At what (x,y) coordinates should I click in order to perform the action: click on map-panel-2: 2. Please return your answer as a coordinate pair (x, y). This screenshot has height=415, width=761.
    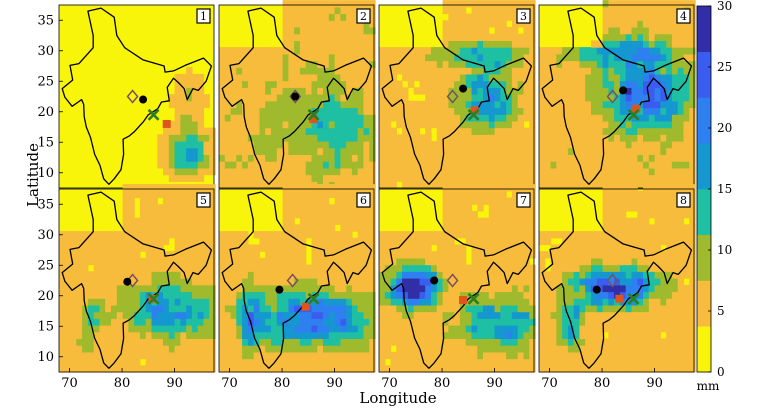
    Looking at the image, I should click on (297, 94).